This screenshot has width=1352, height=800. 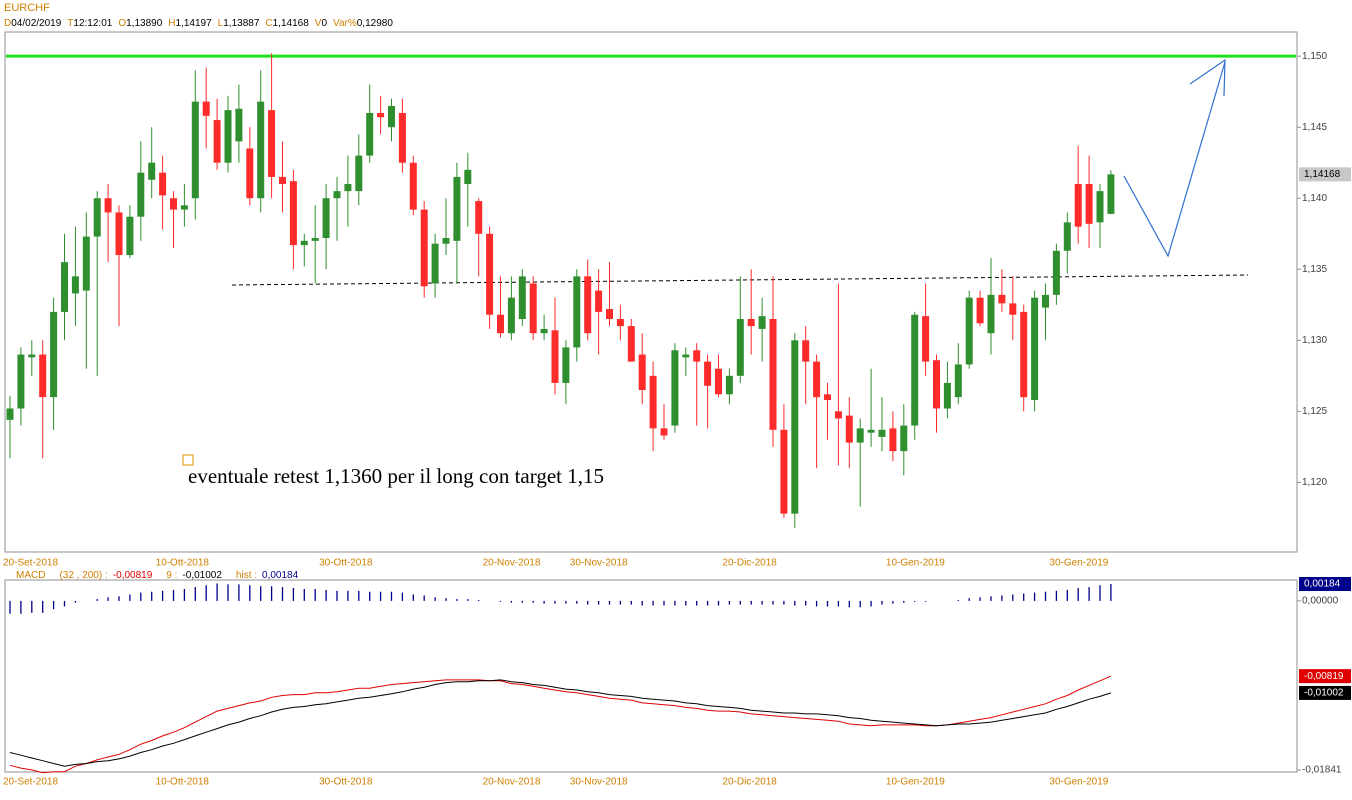 I want to click on y-tick-label: 1,150, so click(x=1314, y=56).